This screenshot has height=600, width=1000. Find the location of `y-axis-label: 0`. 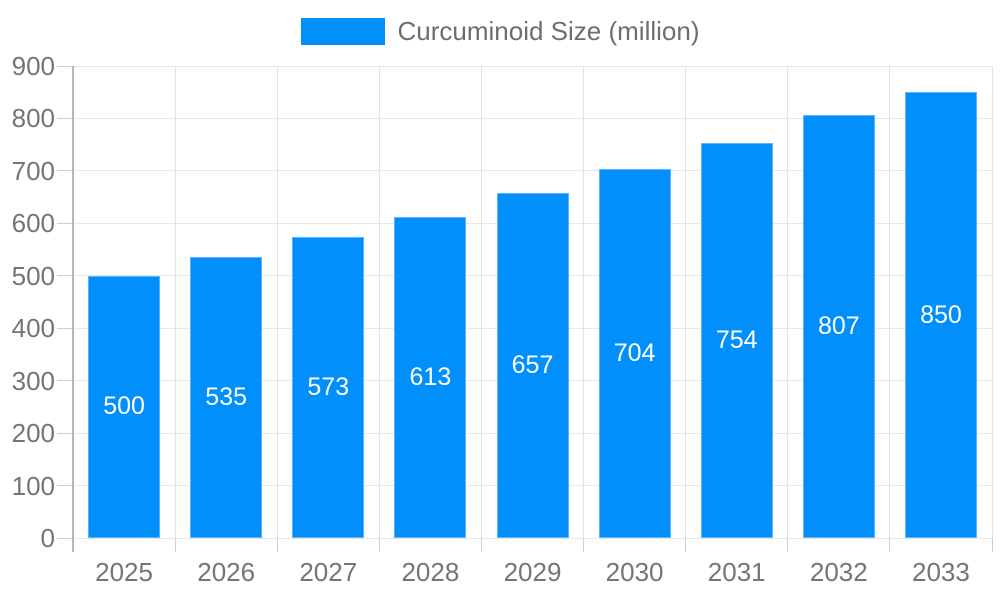

y-axis-label: 0 is located at coordinates (47, 538).